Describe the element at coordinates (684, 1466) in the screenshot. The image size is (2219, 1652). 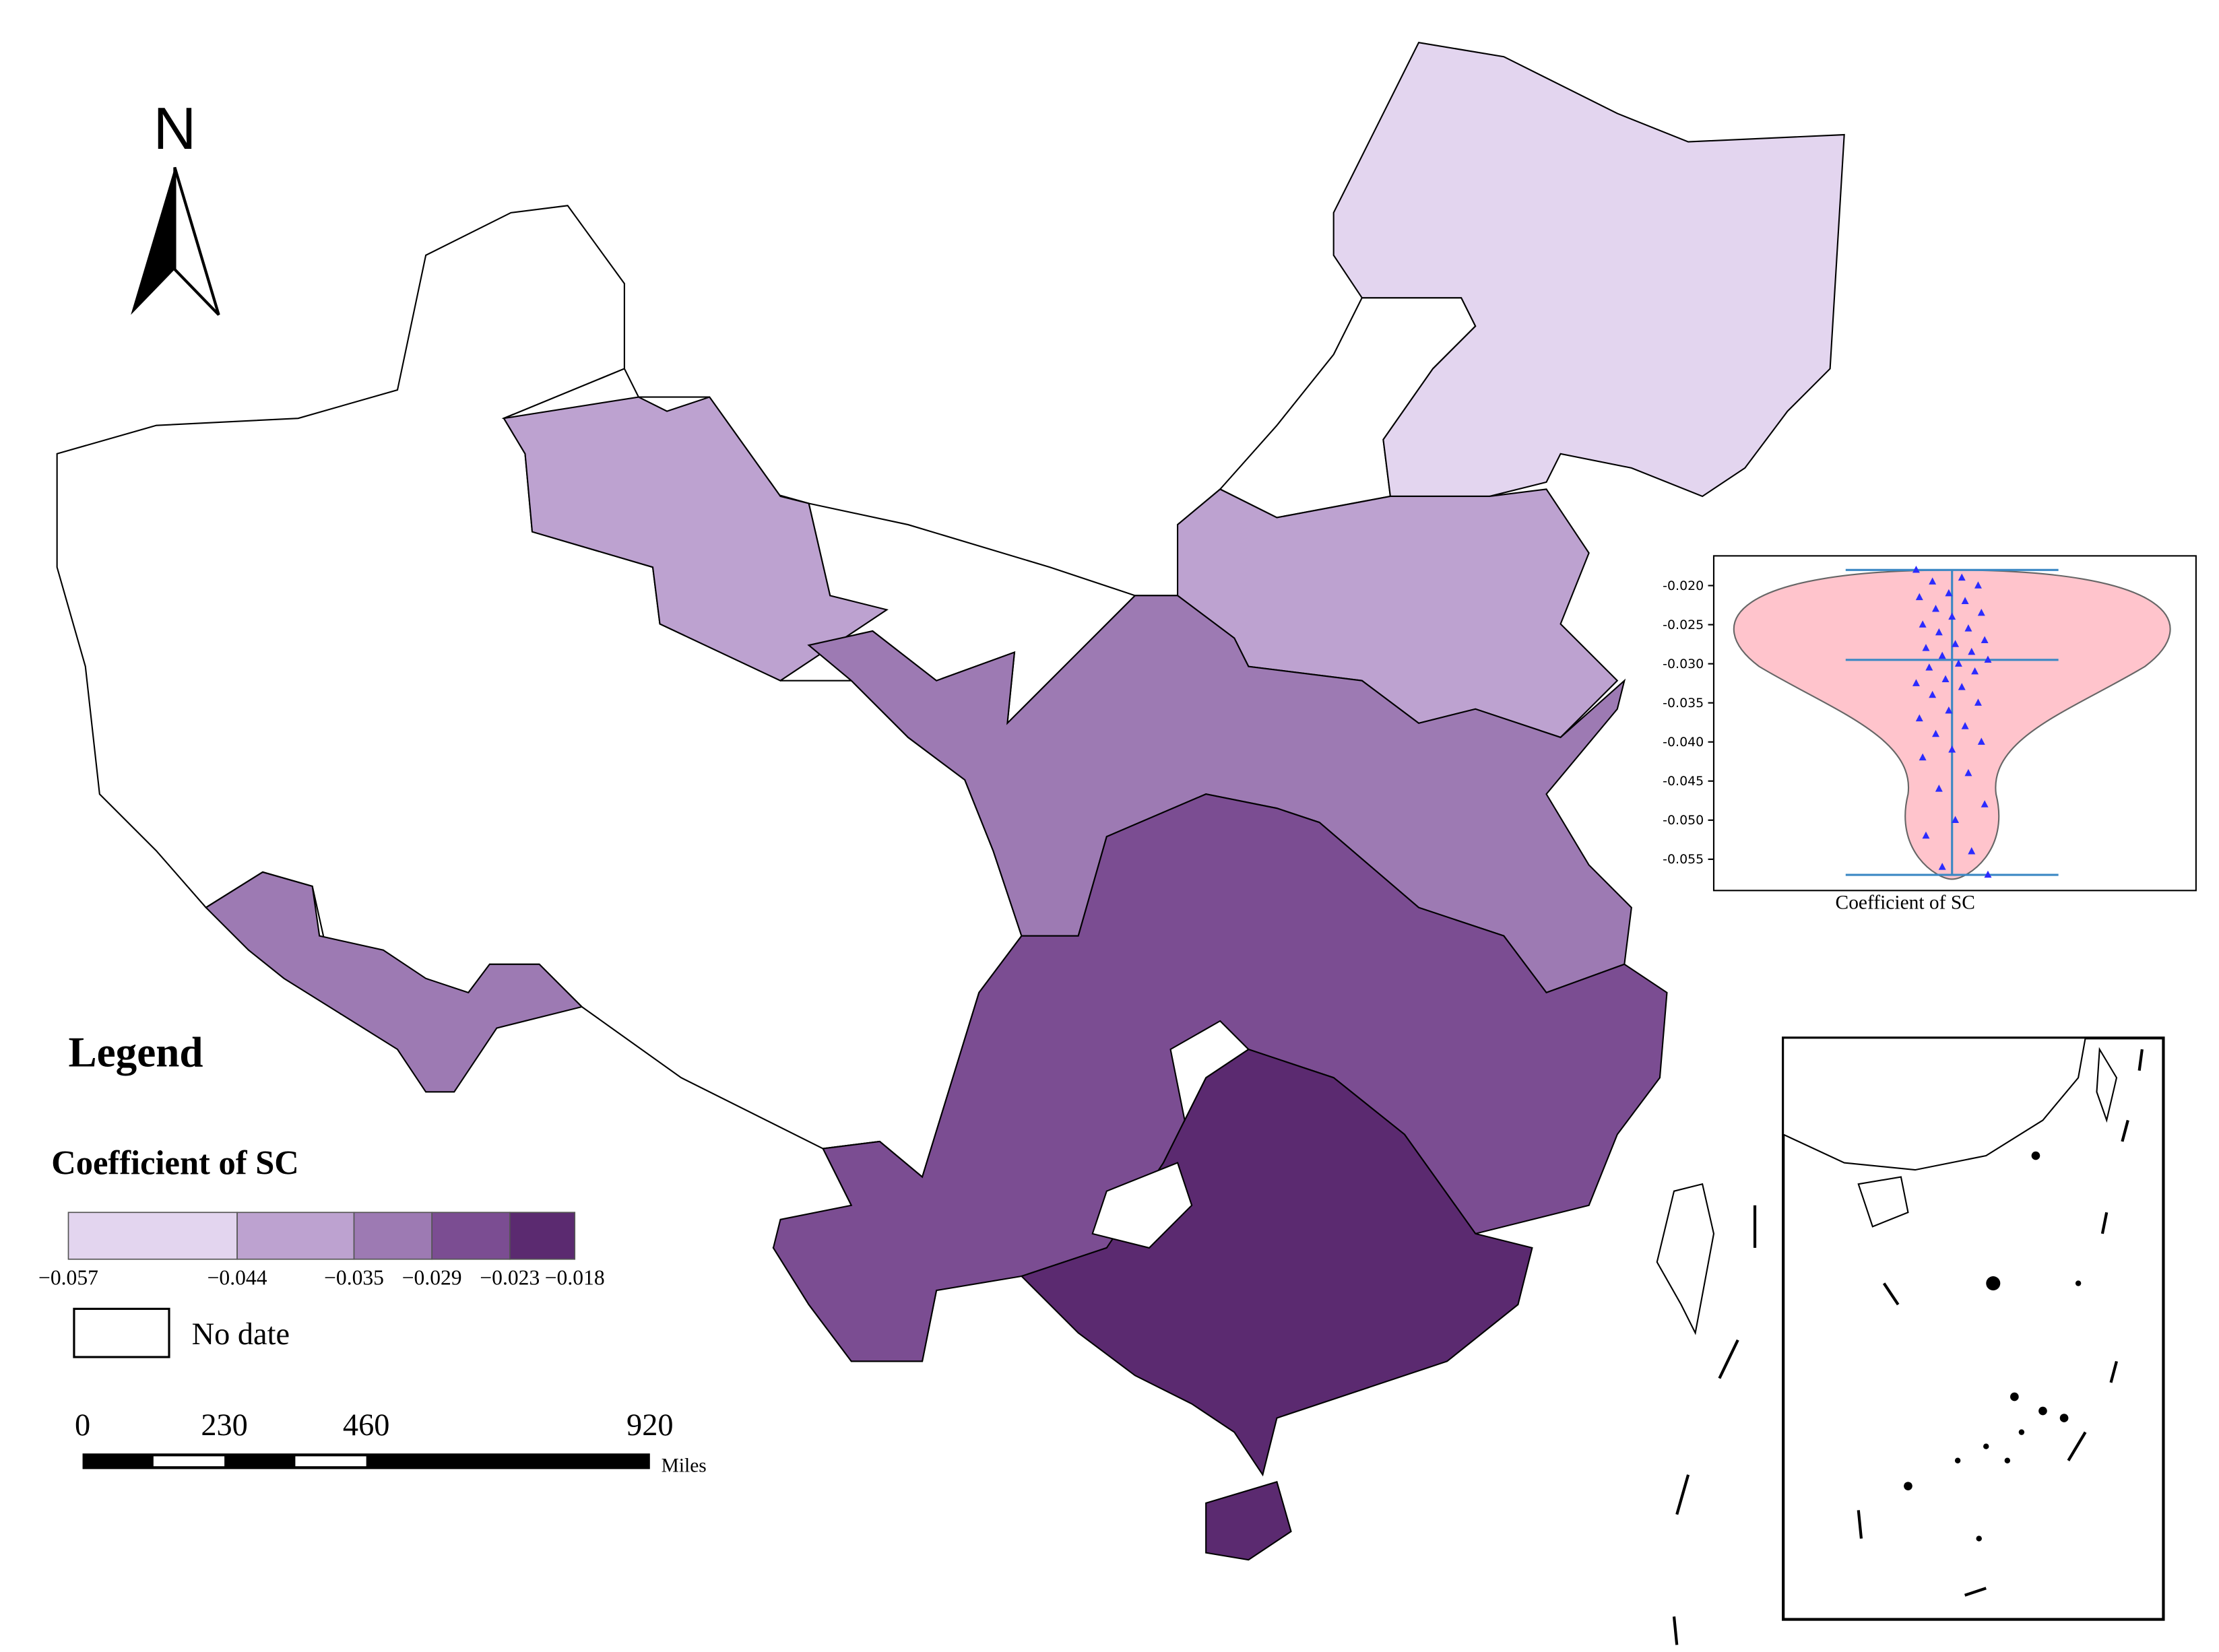
I see `scale-bar-unit: Miles` at that location.